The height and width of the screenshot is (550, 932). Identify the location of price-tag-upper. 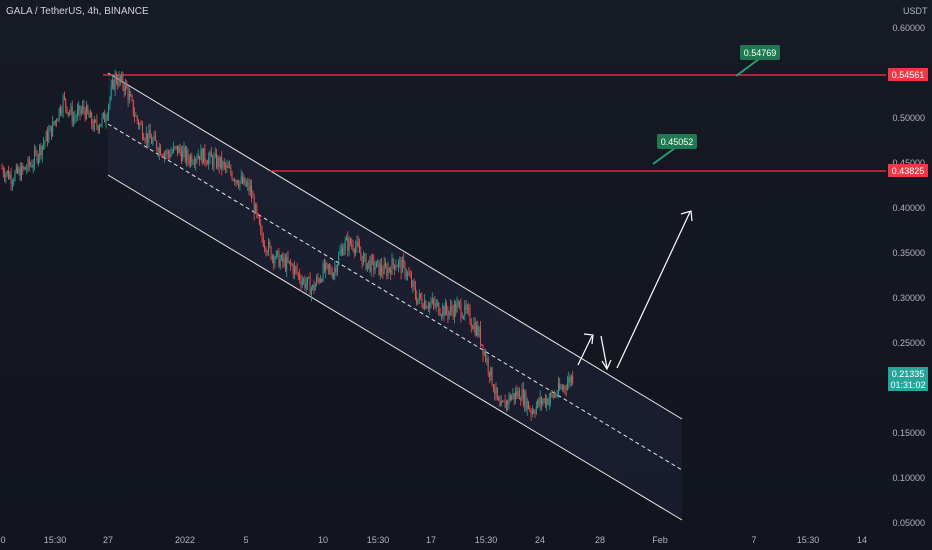
(908, 74).